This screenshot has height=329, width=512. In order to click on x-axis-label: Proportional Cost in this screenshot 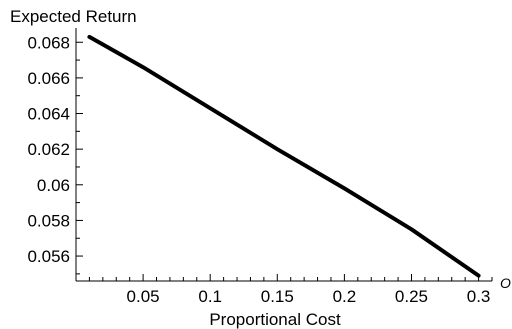, I will do `click(275, 319)`.